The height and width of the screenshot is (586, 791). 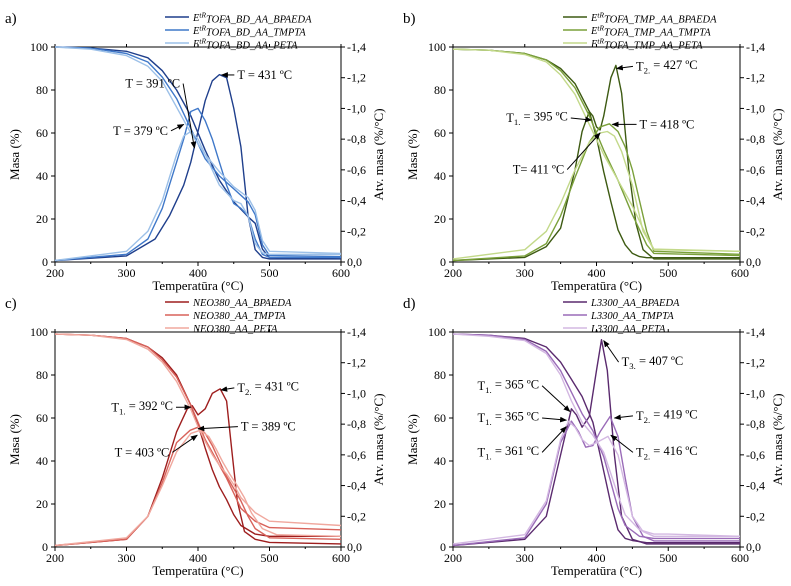 What do you see at coordinates (42, 504) in the screenshot?
I see `y-tick-label: 20` at bounding box center [42, 504].